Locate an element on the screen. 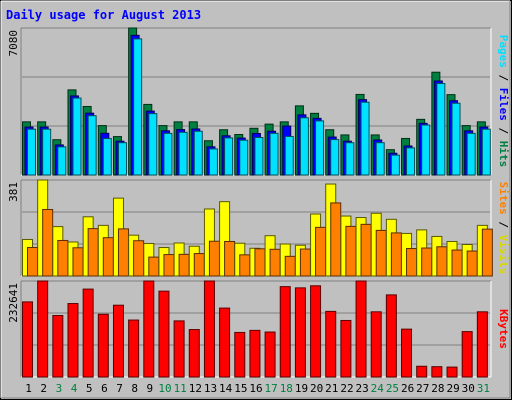 The height and width of the screenshot is (400, 512). x-tick-label: 19 is located at coordinates (301, 388).